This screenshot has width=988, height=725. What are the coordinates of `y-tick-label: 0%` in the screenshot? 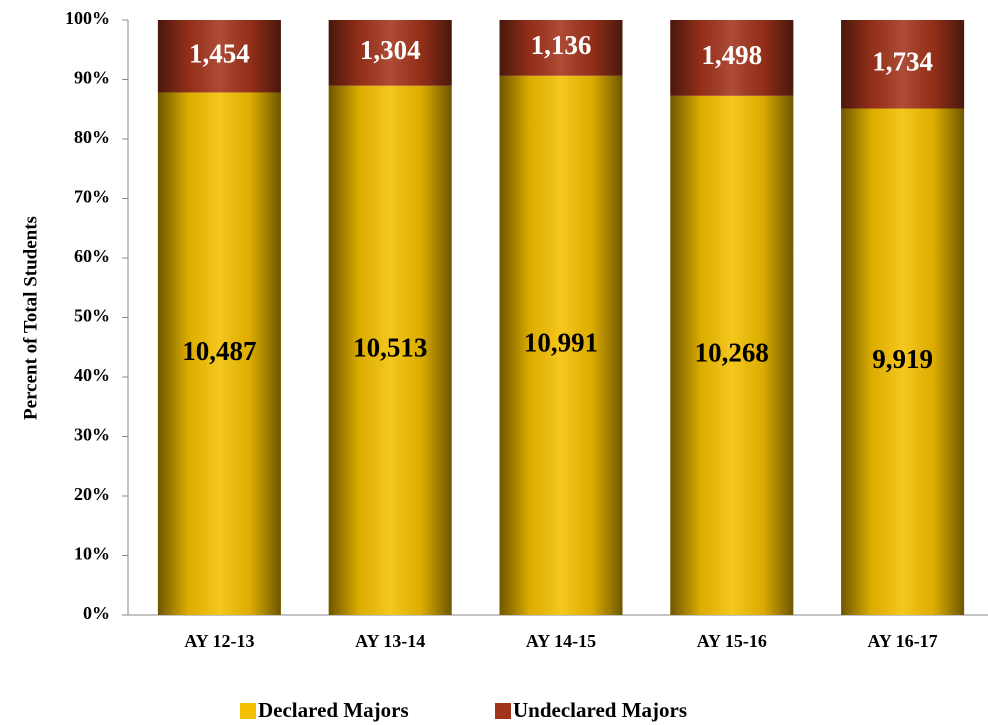 It's located at (96, 613).